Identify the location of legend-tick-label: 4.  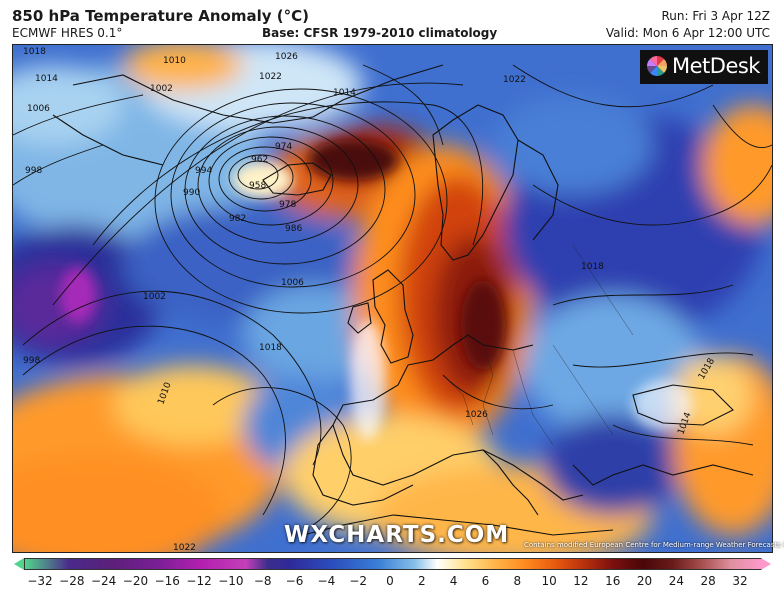
(453, 581).